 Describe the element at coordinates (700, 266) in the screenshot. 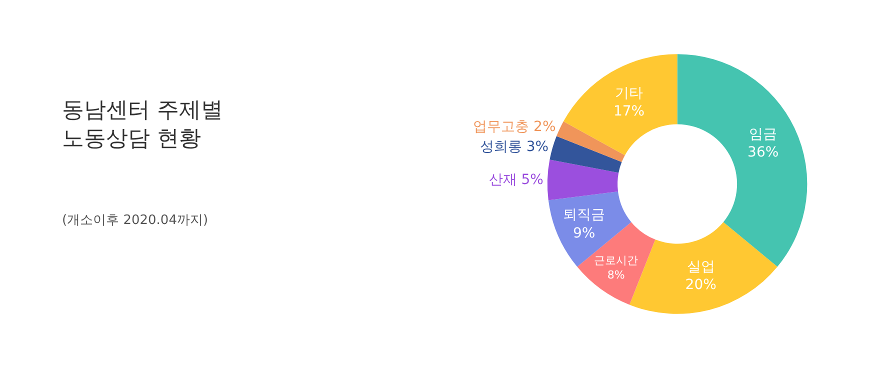

I see `slice-label: 실업` at that location.